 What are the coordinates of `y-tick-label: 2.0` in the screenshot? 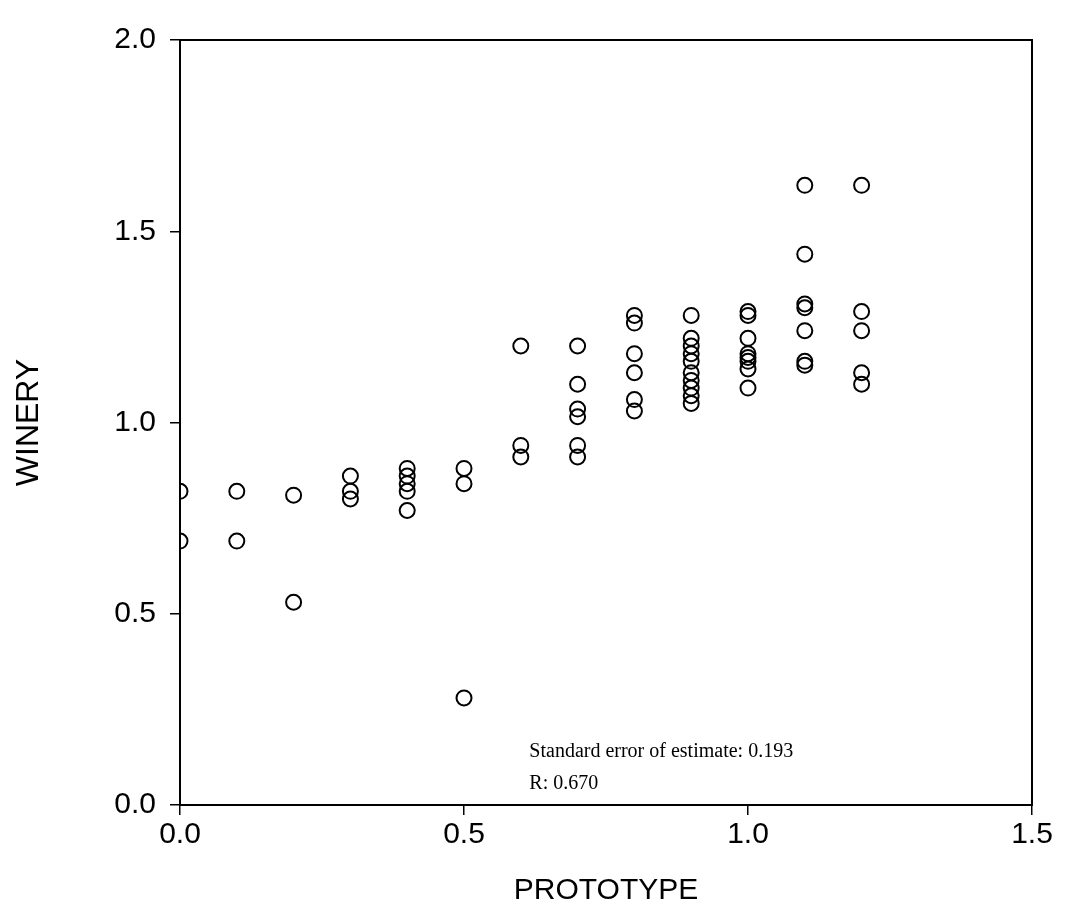 It's located at (135, 38).